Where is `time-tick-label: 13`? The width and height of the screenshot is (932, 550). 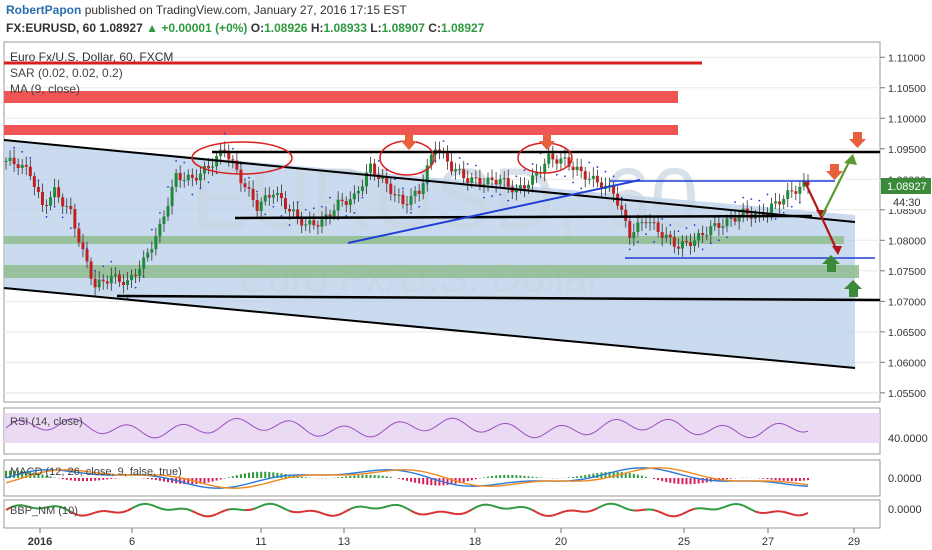
time-tick-label: 13 is located at coordinates (344, 542).